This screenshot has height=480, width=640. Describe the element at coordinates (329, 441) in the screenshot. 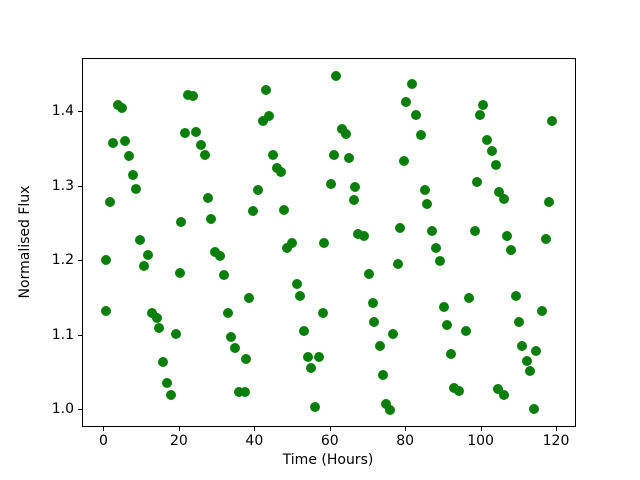

I see `x-tick-label: 60` at that location.